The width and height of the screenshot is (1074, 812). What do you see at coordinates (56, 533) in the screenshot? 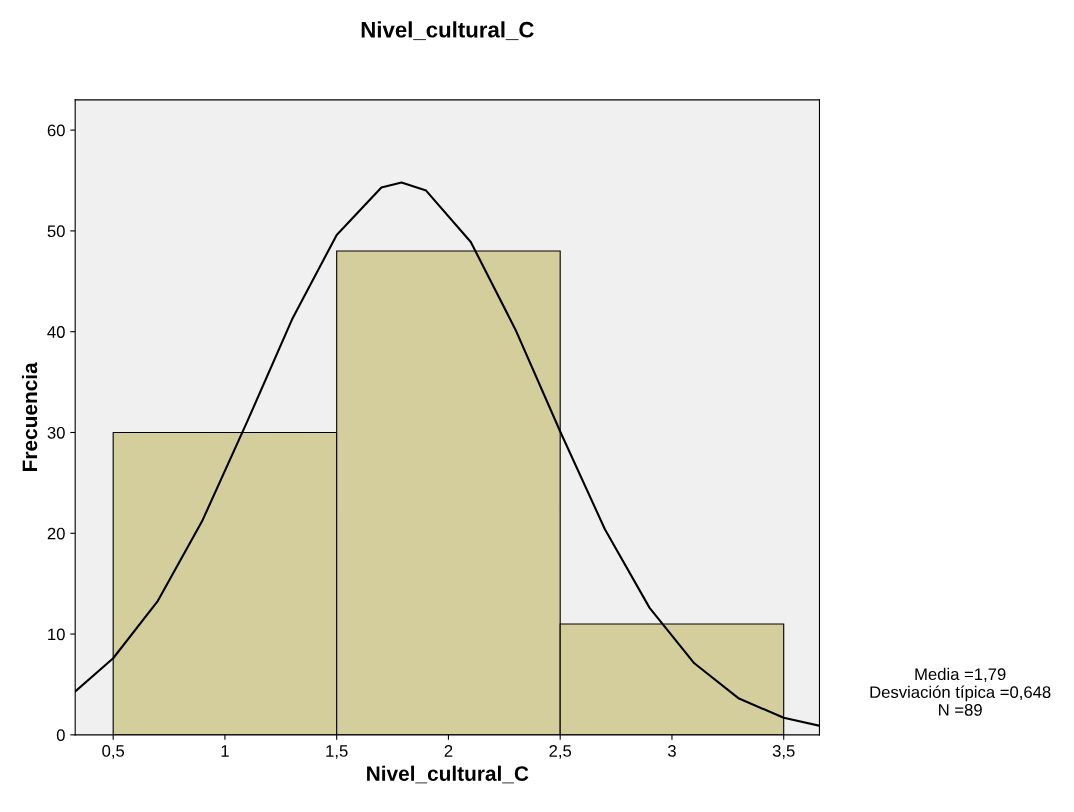
I see `y-tick-label: 20` at bounding box center [56, 533].